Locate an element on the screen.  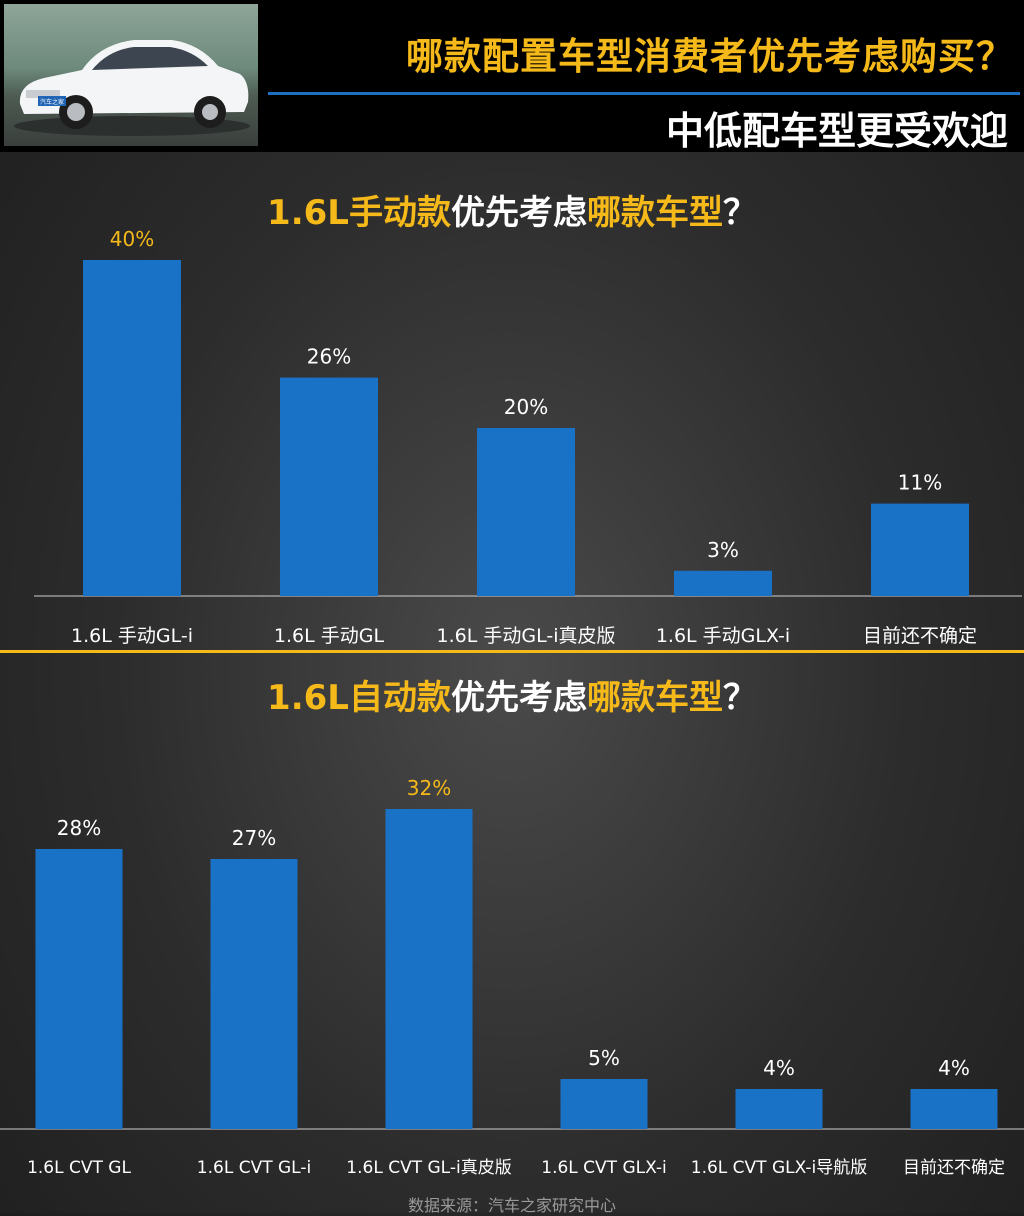
chart1-value-label: 26% is located at coordinates (329, 357).